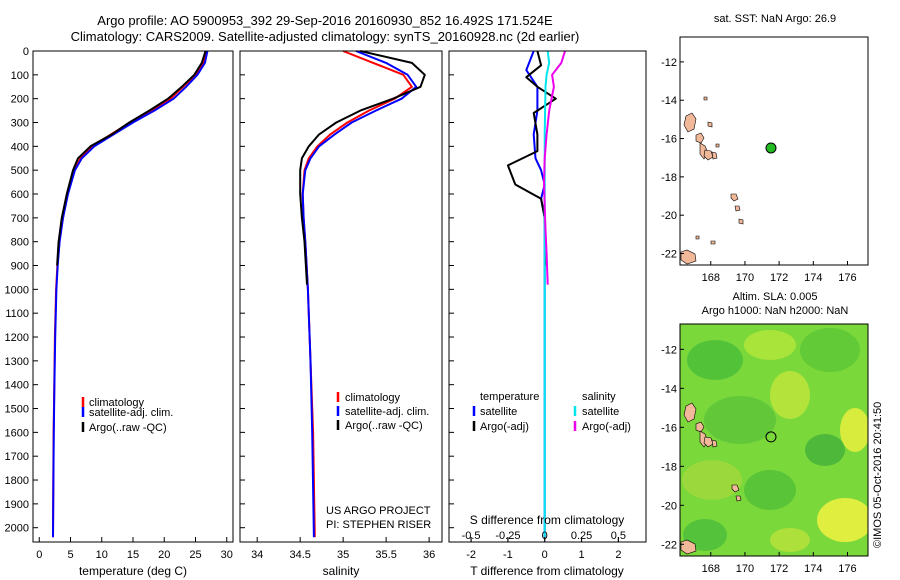 This screenshot has width=900, height=580. I want to click on diff-legend-t-satellite: satellite, so click(498, 412).